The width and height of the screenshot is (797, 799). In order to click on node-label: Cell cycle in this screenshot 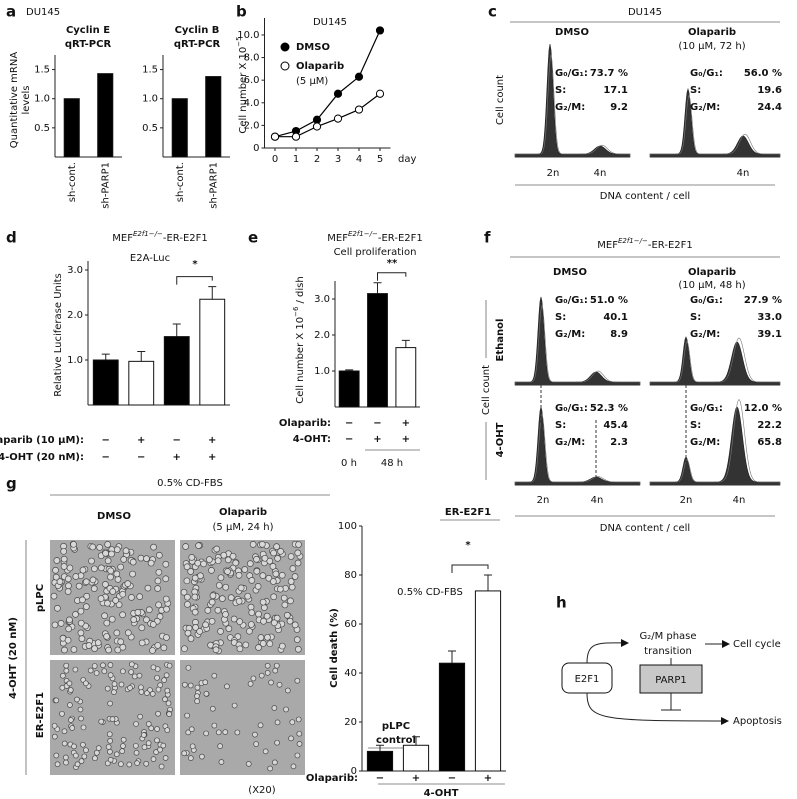, I will do `click(757, 644)`.